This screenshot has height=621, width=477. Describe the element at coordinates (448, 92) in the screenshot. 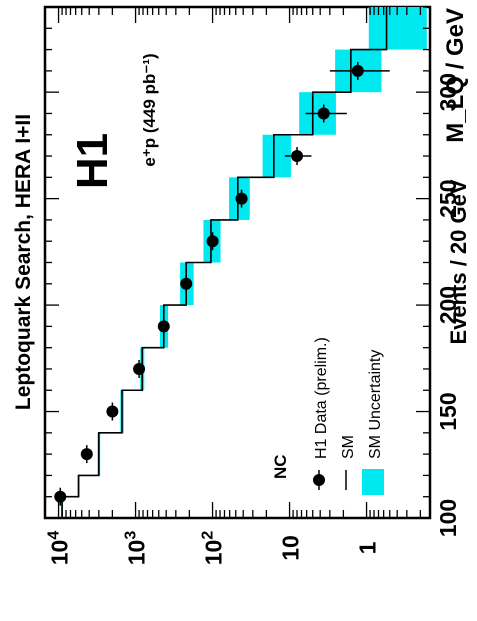

I see `x-tick-label: 300` at that location.